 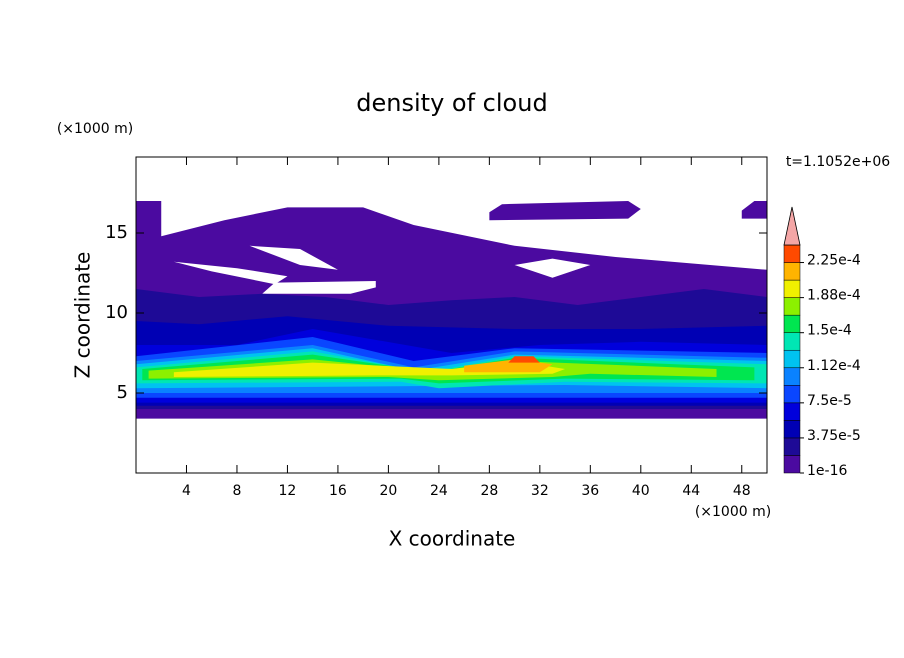 I want to click on x-tick-label: 40, so click(x=641, y=491).